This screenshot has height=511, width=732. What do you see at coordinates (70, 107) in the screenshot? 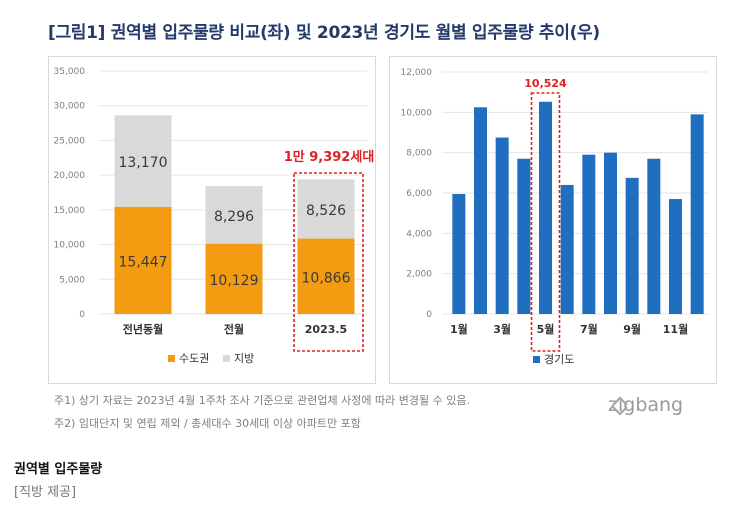
I see `y-tick-label: 30,000` at bounding box center [70, 107].